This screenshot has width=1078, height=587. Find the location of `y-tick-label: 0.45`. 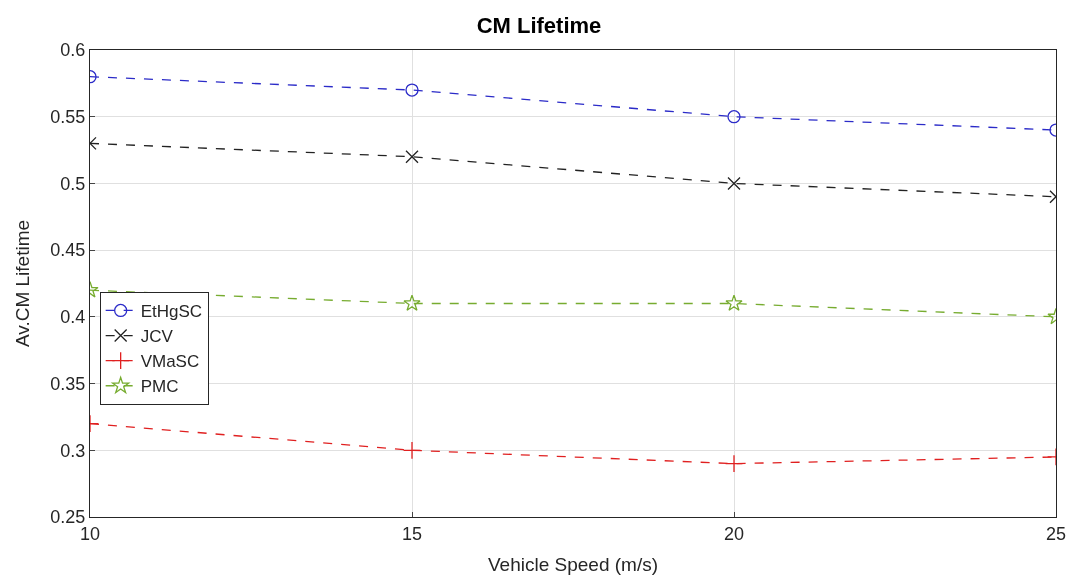

y-tick-label: 0.45 is located at coordinates (68, 250).